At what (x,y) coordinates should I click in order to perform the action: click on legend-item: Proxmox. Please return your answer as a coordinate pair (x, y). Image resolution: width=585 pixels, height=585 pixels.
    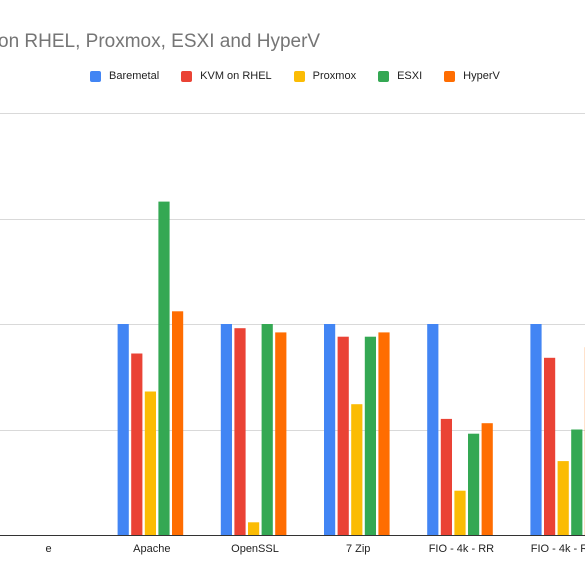
    Looking at the image, I should click on (325, 76).